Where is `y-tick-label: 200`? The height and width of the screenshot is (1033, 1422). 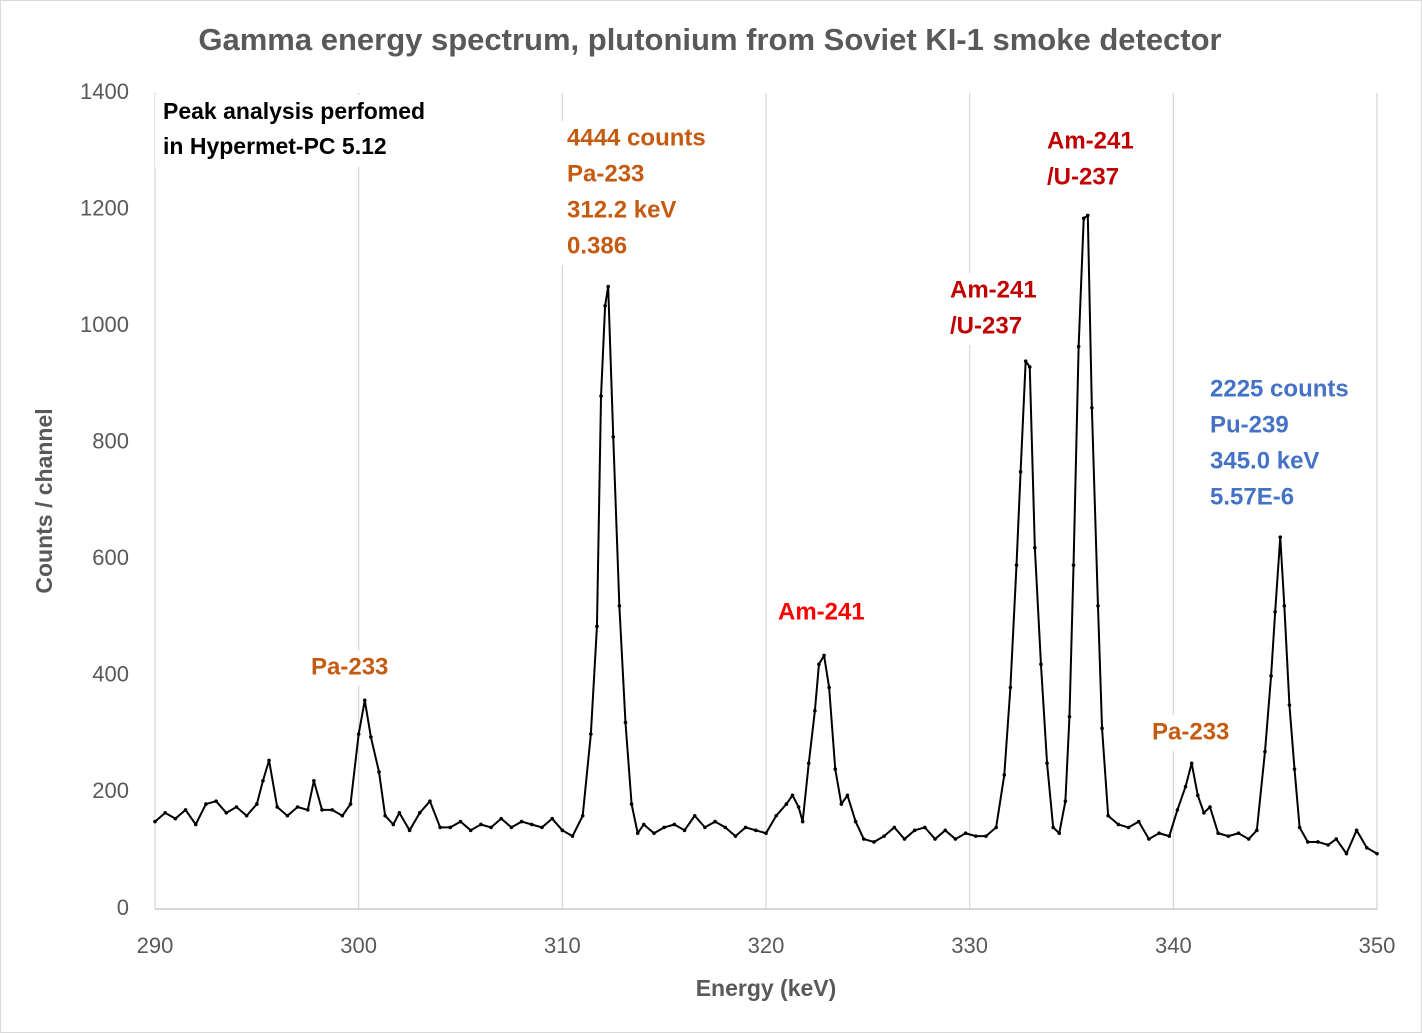 y-tick-label: 200 is located at coordinates (110, 790).